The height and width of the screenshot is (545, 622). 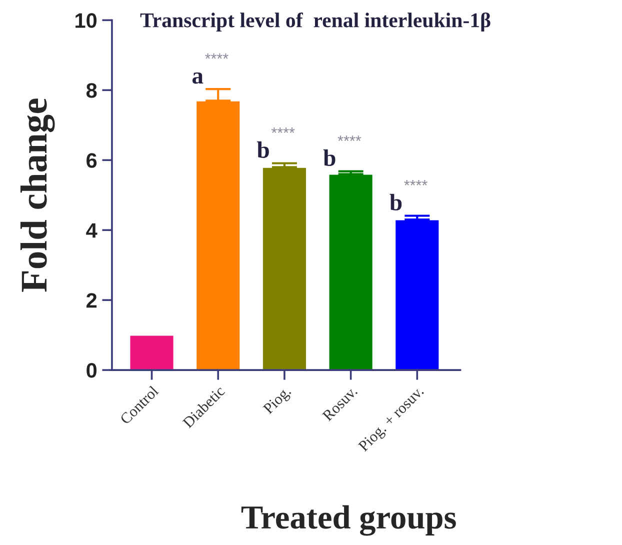 What do you see at coordinates (92, 230) in the screenshot?
I see `y-tick-label: 4` at bounding box center [92, 230].